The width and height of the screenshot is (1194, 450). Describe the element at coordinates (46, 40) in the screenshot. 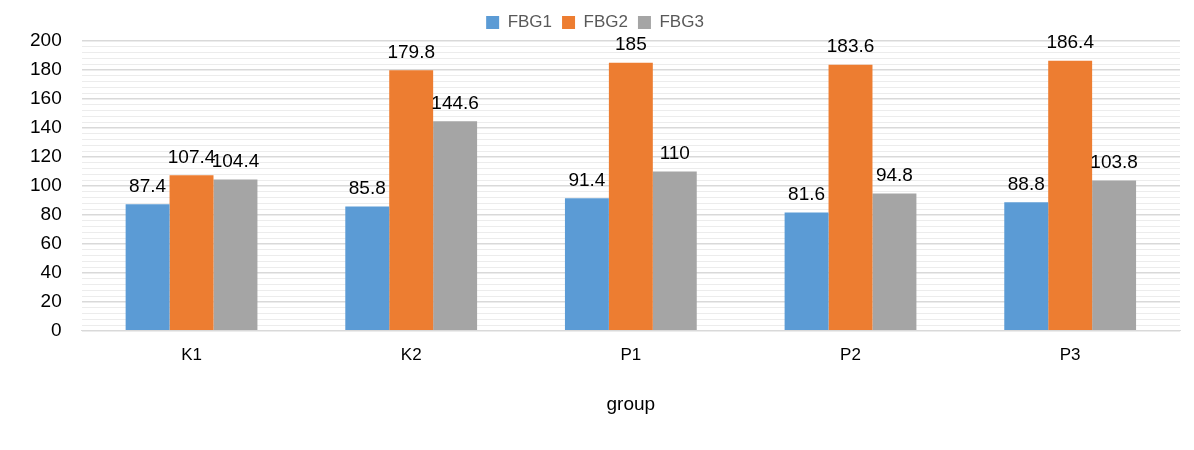

I see `y-tick-label: 200` at that location.